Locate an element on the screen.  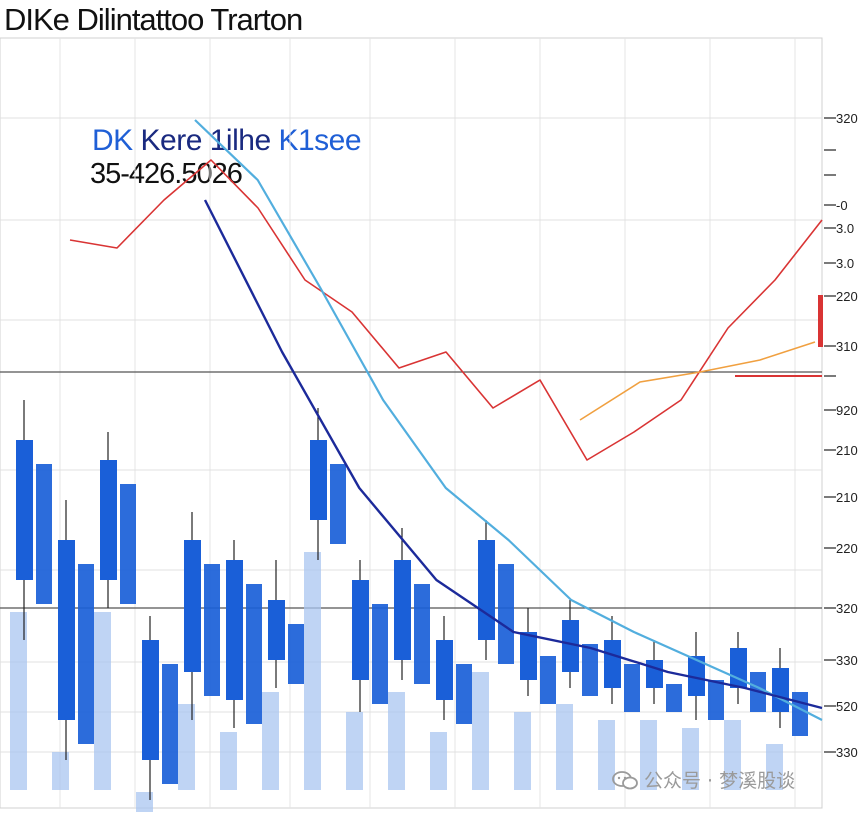
wechat-icon is located at coordinates (625, 780).